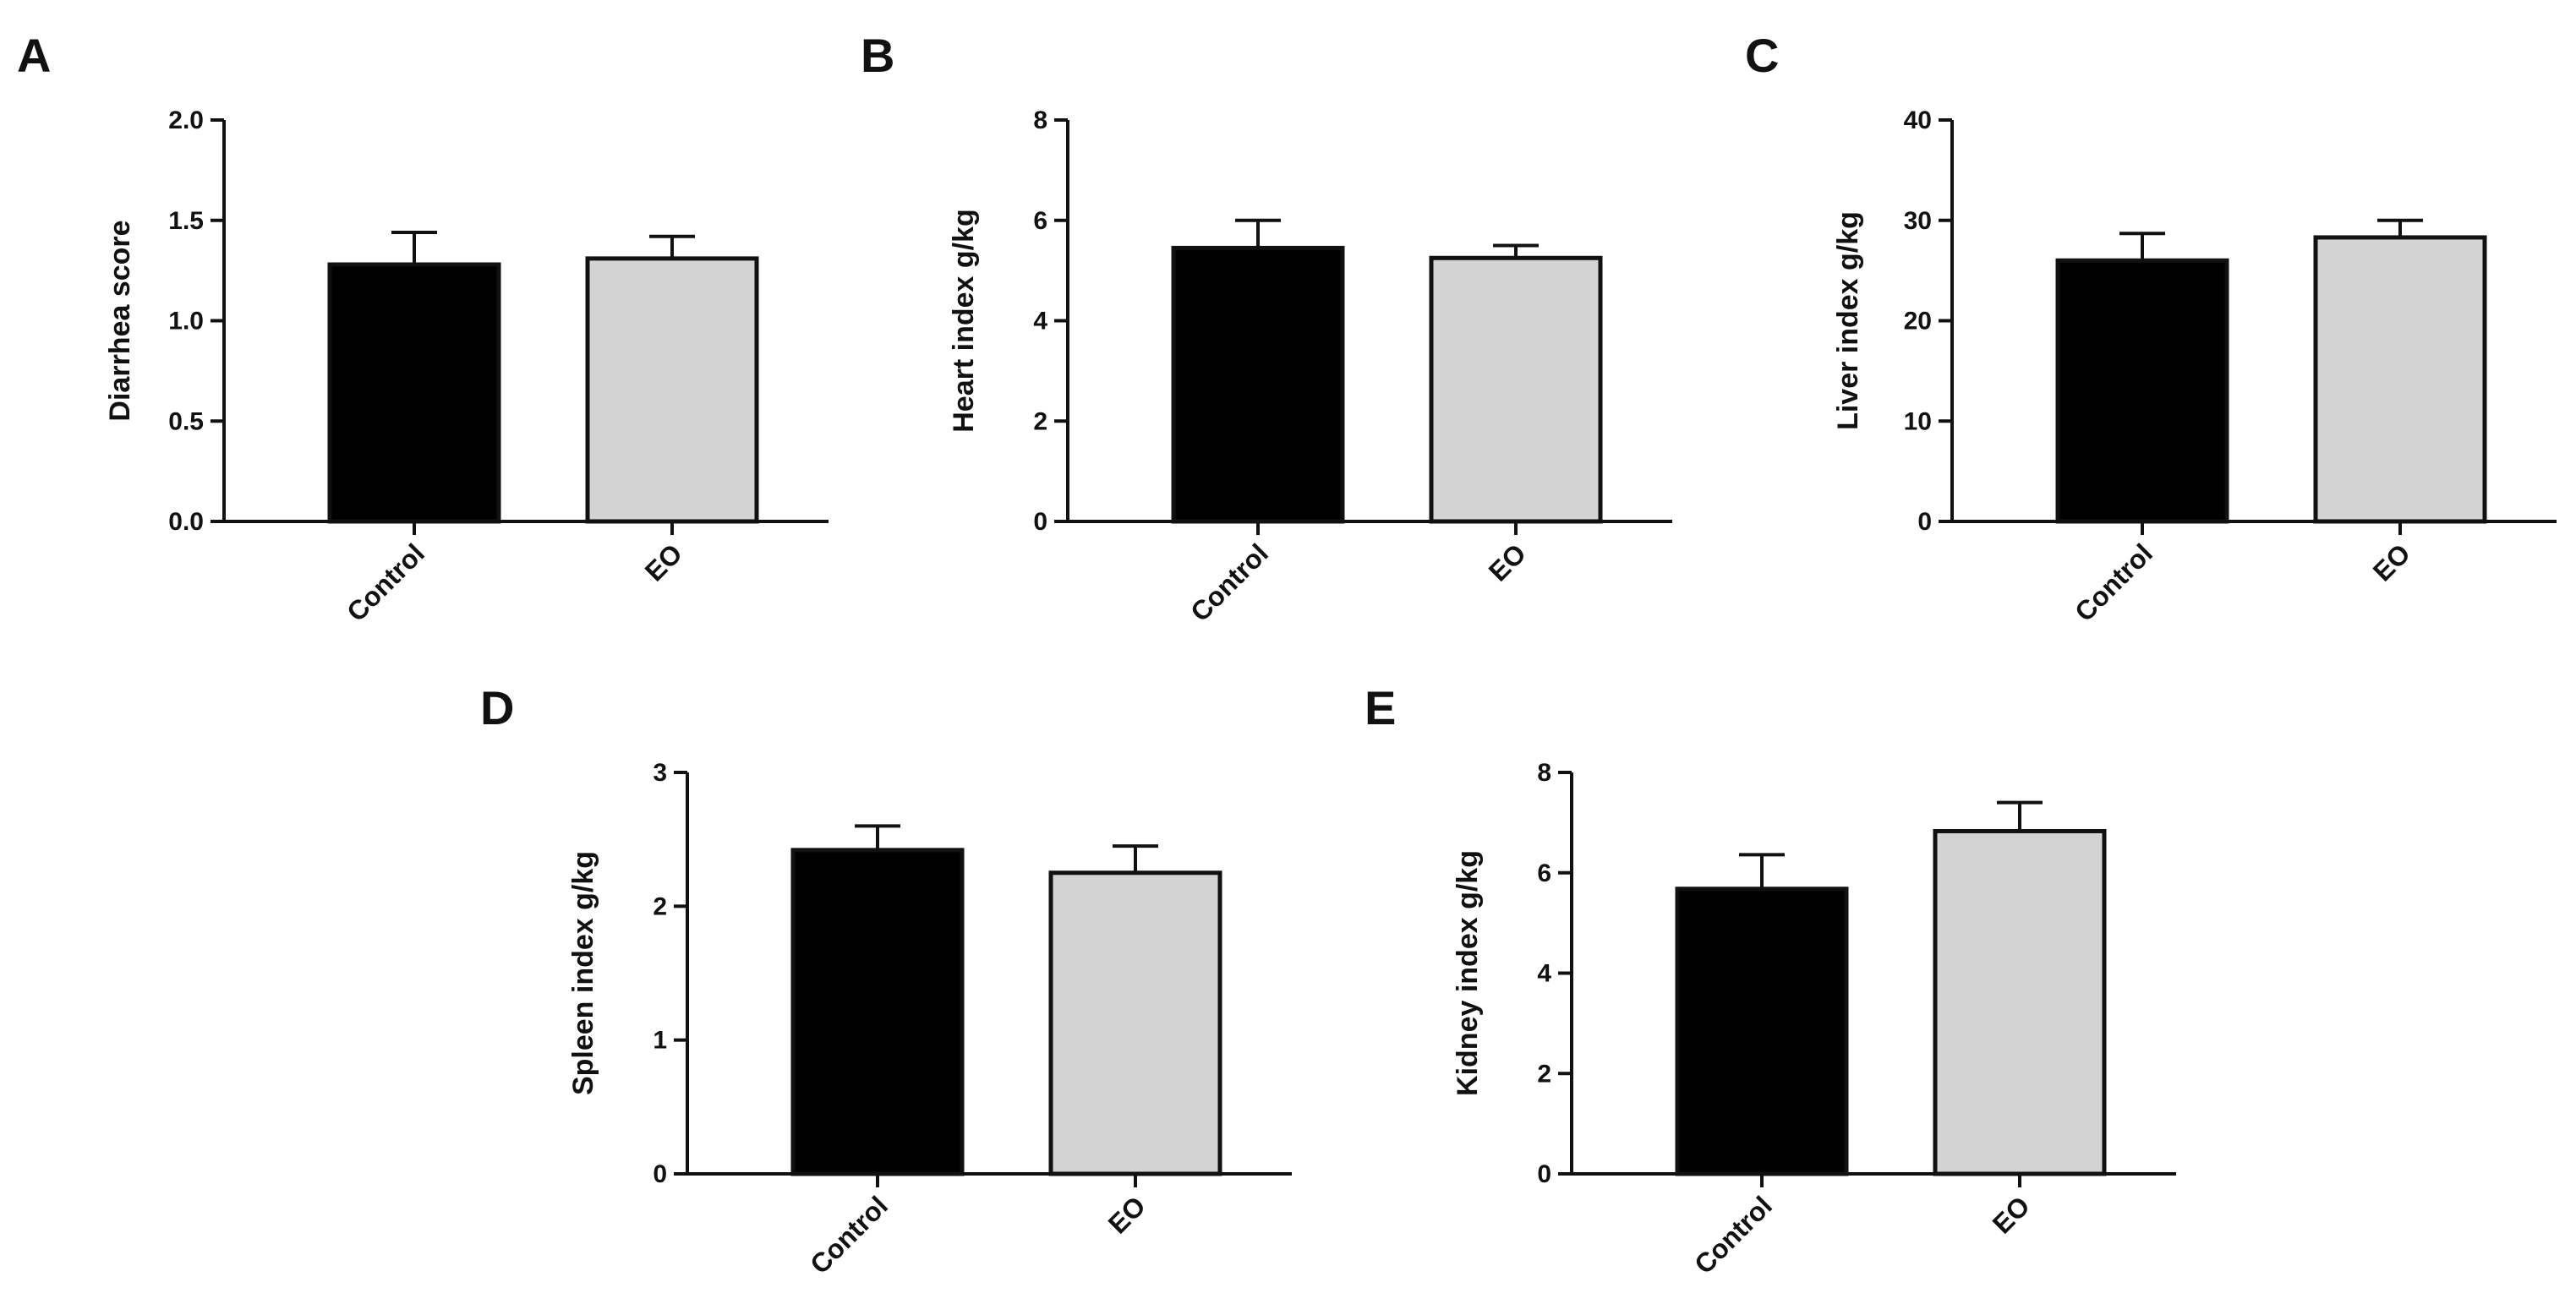  I want to click on y-tick-label: 20, so click(1918, 322).